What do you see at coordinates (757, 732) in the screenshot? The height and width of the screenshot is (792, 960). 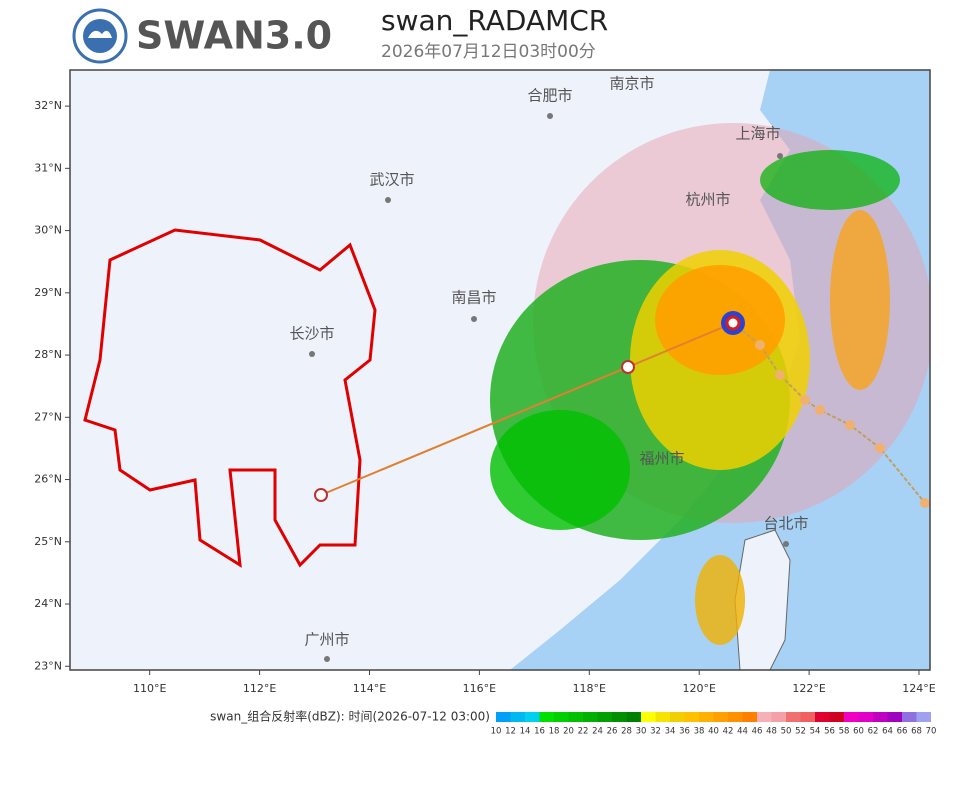 I see `legend-level: 46` at bounding box center [757, 732].